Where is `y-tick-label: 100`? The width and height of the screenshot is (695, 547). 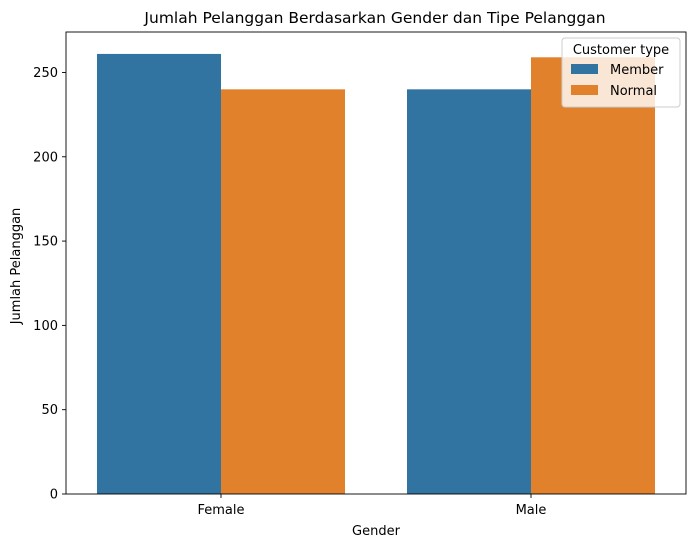 y-tick-label: 100 is located at coordinates (45, 326).